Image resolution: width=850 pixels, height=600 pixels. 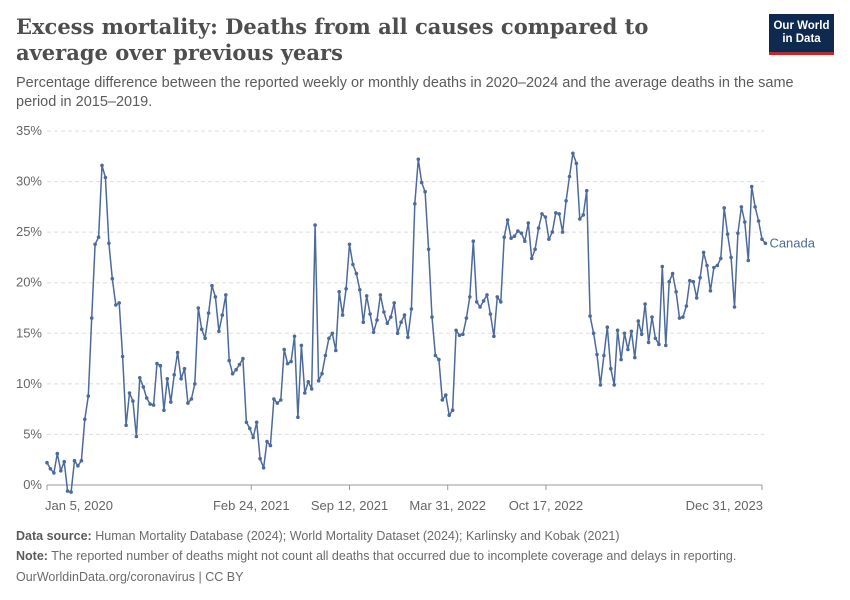 What do you see at coordinates (792, 242) in the screenshot?
I see `series-label: Canada` at bounding box center [792, 242].